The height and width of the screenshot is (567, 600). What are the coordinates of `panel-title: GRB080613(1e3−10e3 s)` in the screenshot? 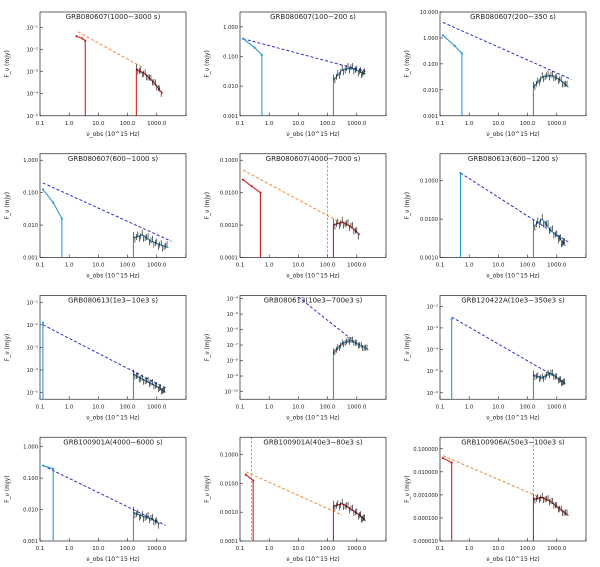 It's located at (113, 301).